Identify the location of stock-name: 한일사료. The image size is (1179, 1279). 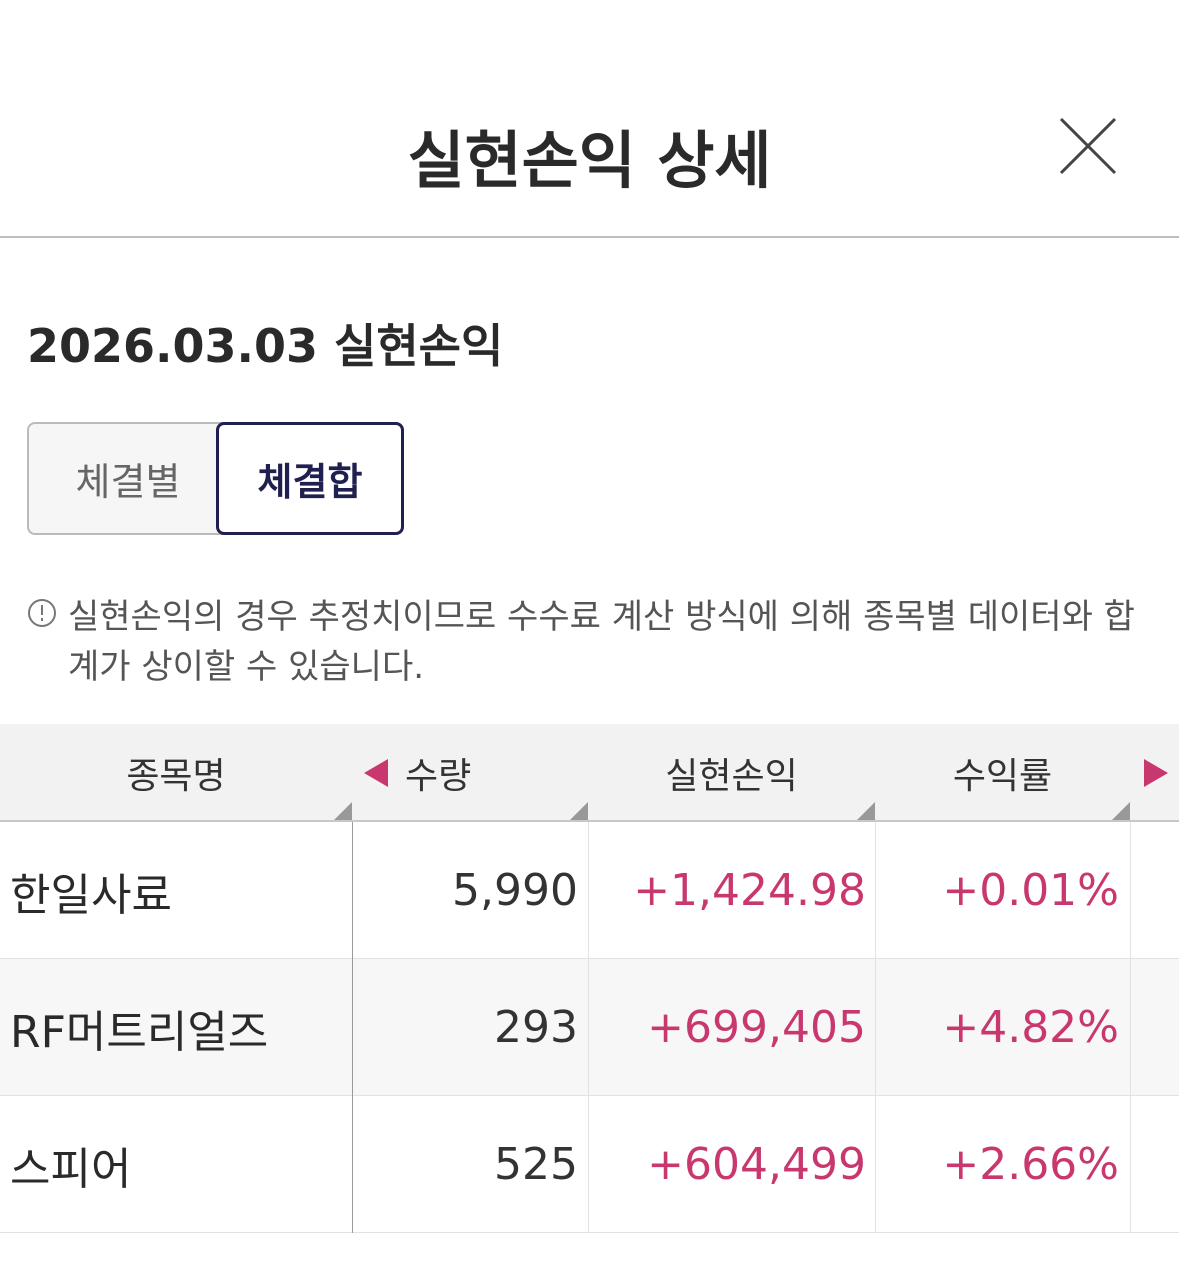
(91, 895).